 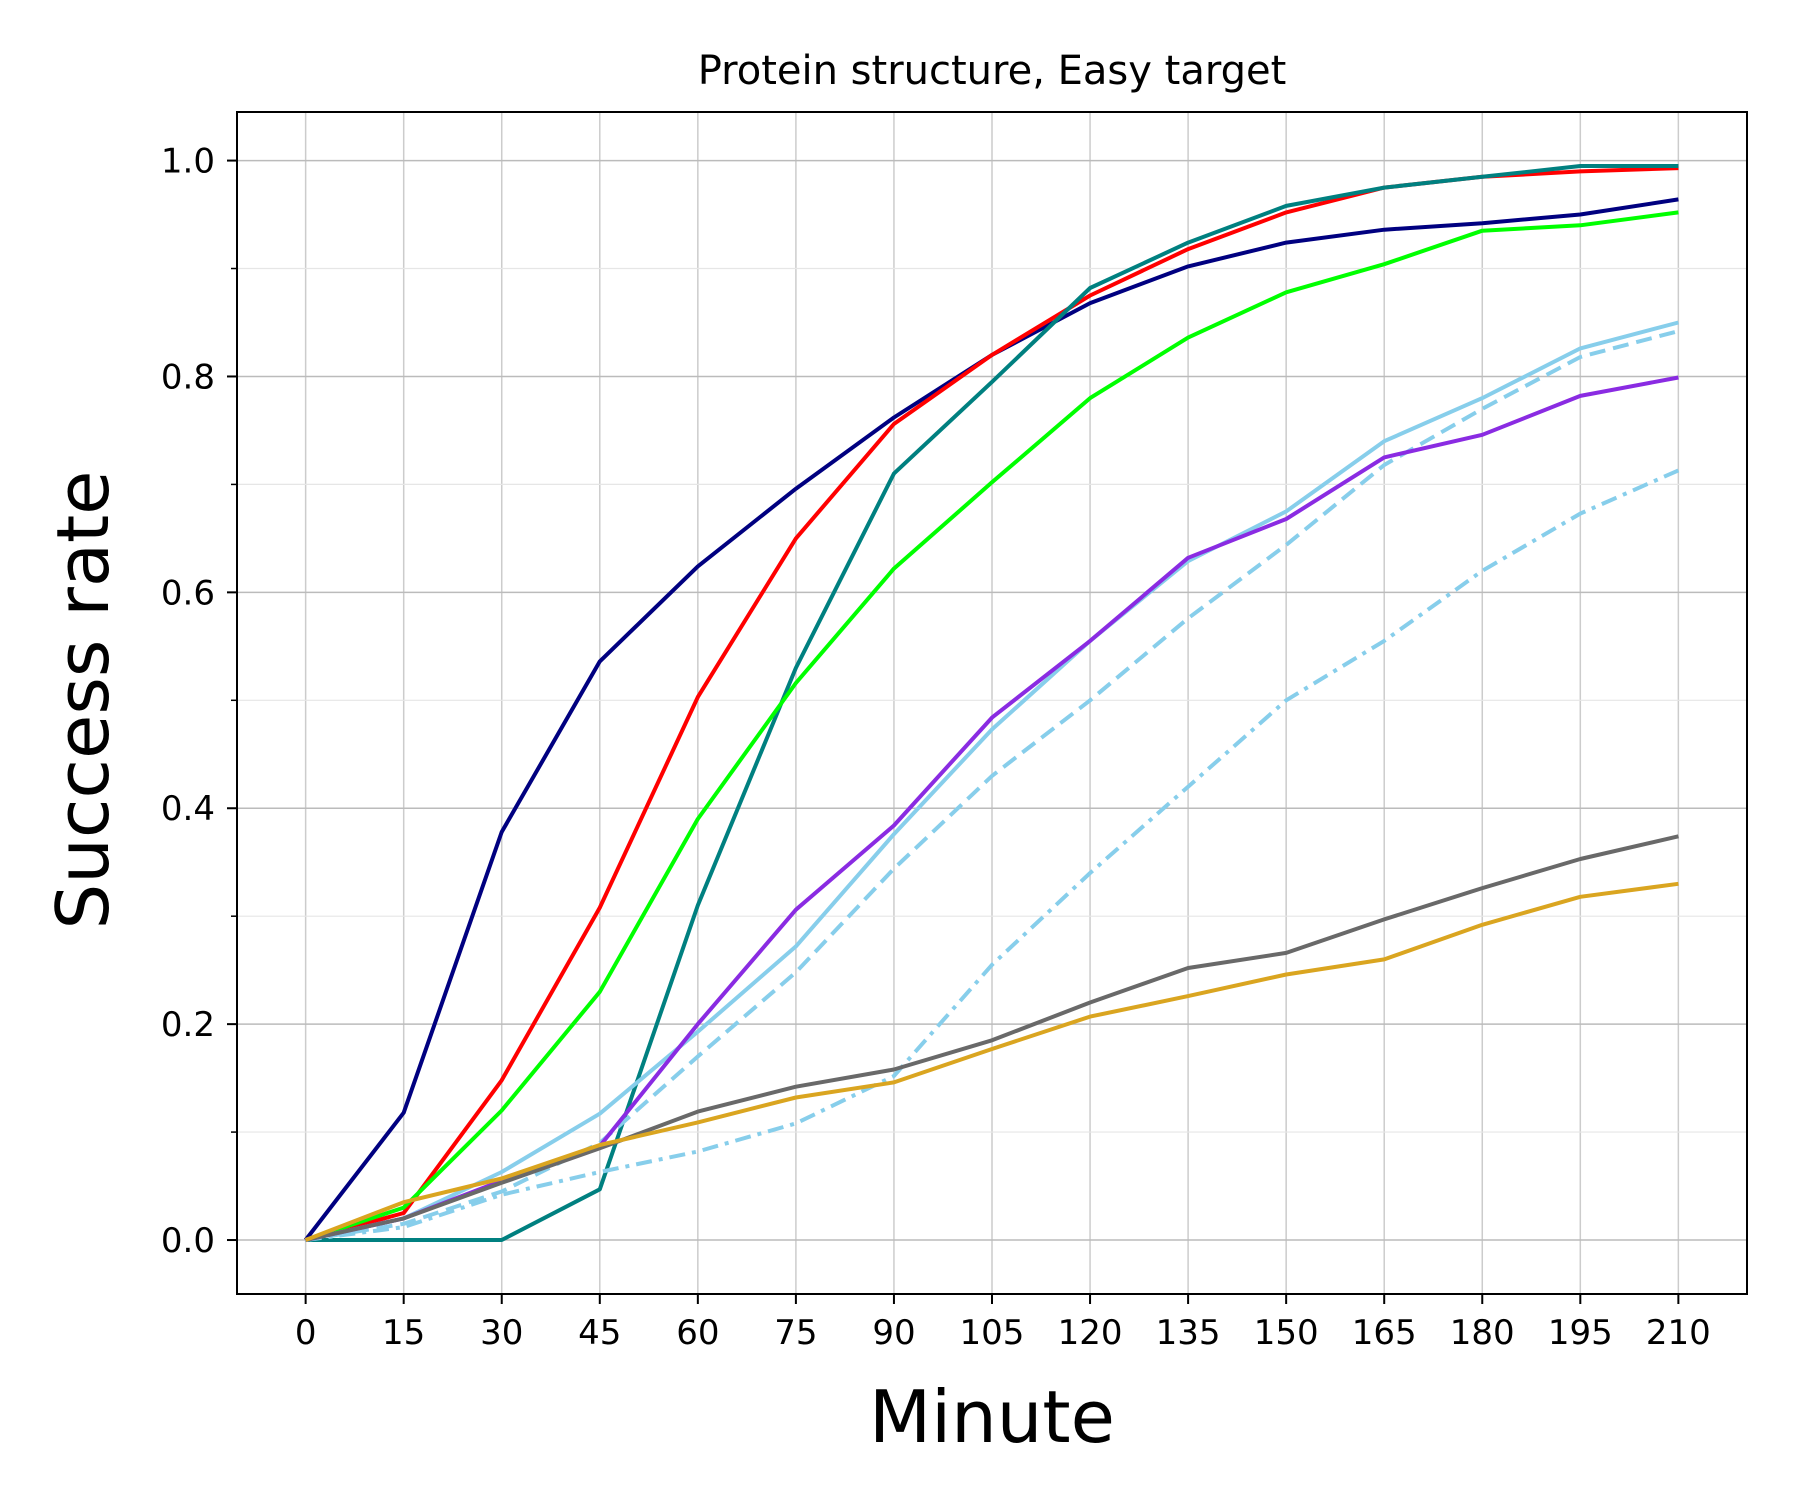 I want to click on x-axis-label: Minute, so click(x=992, y=1417).